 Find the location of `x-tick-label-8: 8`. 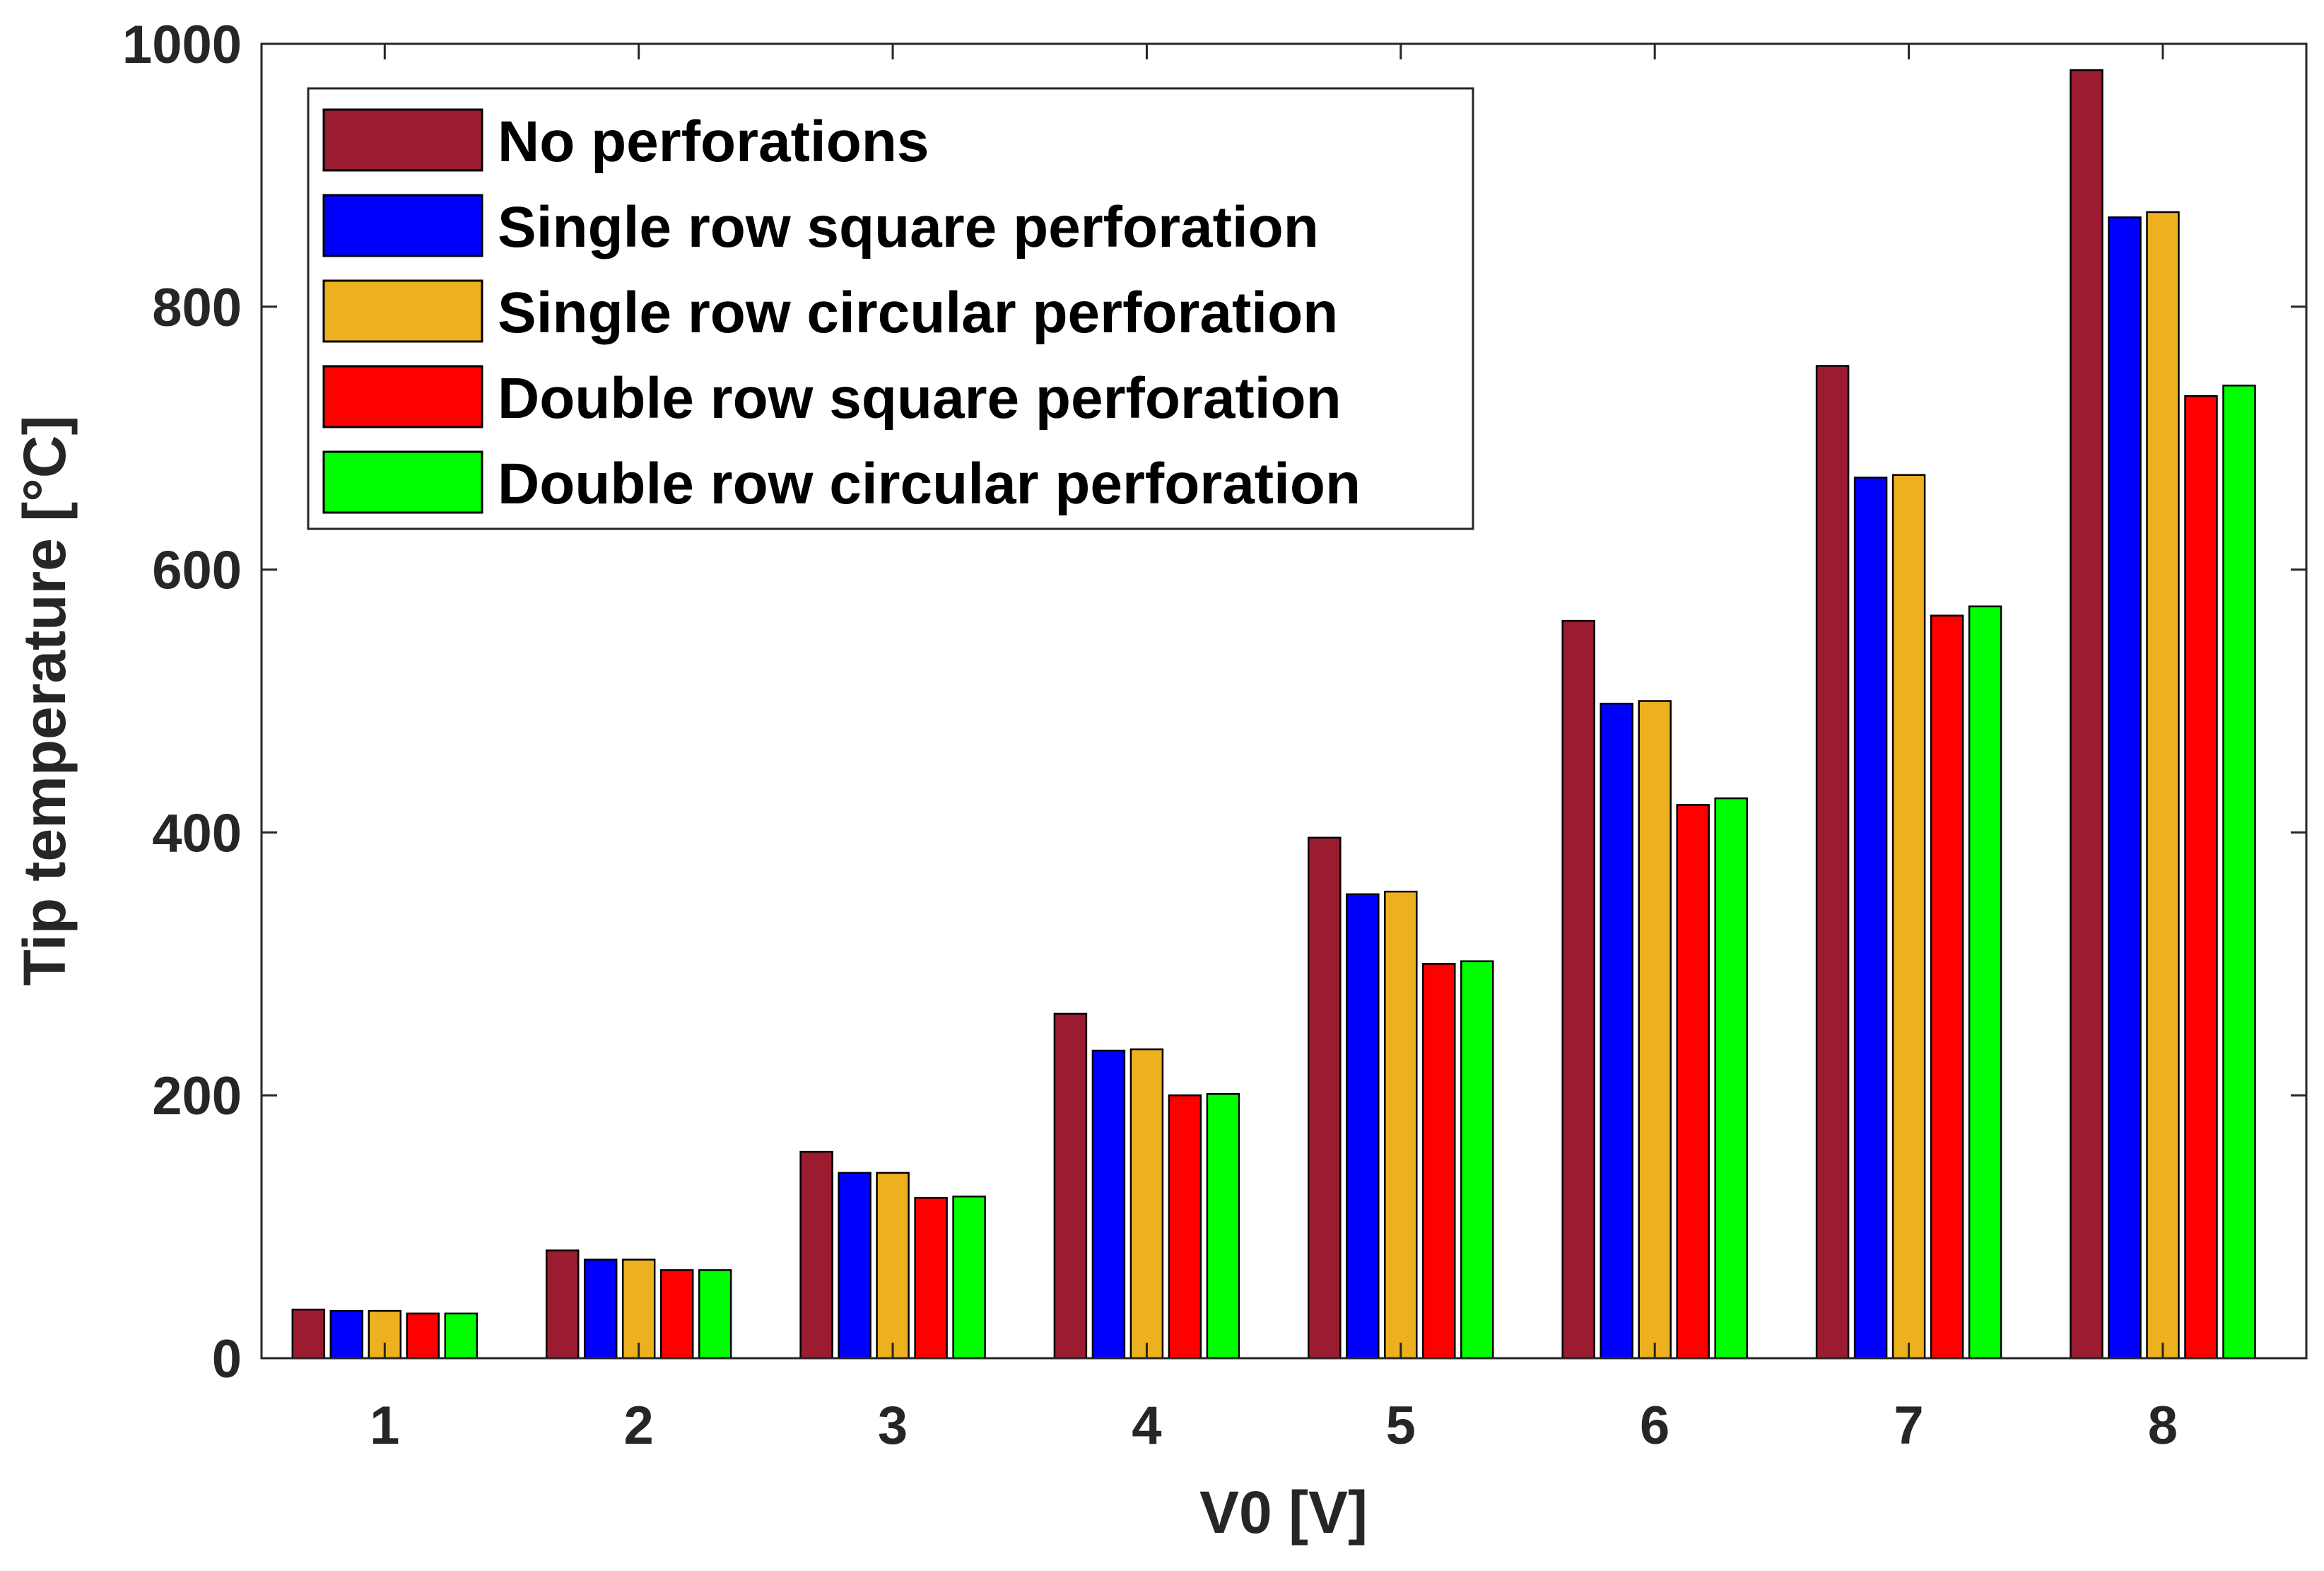

x-tick-label-8: 8 is located at coordinates (2163, 1426).